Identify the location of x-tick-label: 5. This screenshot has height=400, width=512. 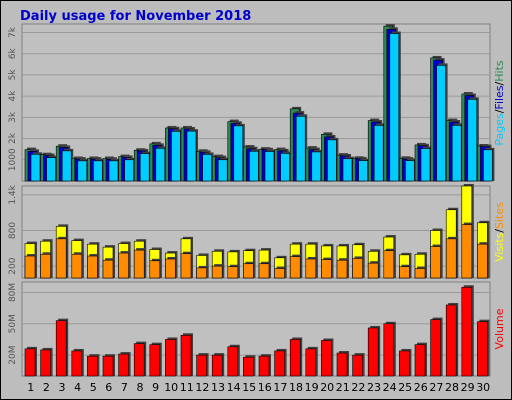
(93, 387).